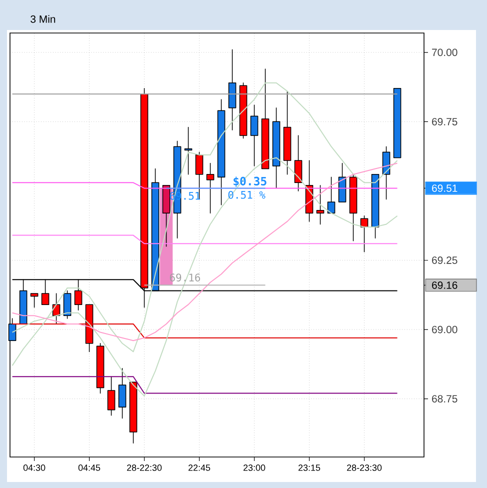 The height and width of the screenshot is (488, 487). I want to click on y-tick-label: 69.51, so click(445, 188).